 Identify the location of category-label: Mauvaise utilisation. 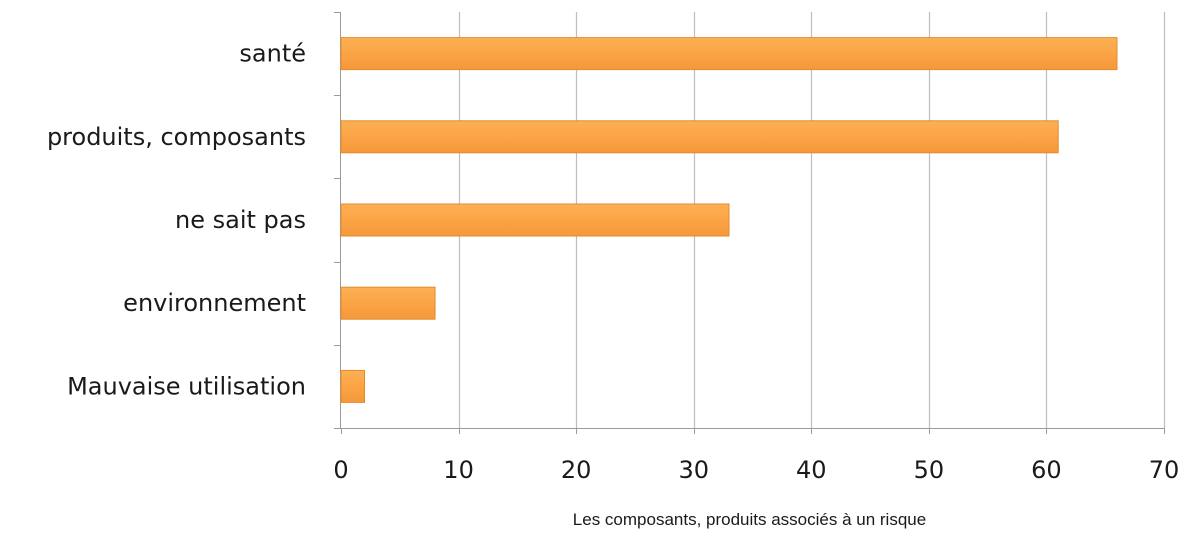
(186, 386).